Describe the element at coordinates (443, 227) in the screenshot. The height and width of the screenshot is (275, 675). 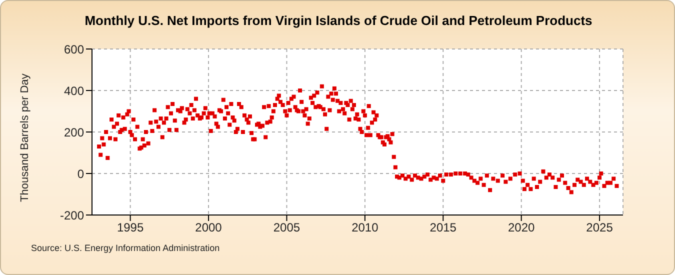
I see `x-tick-label: 2015` at that location.